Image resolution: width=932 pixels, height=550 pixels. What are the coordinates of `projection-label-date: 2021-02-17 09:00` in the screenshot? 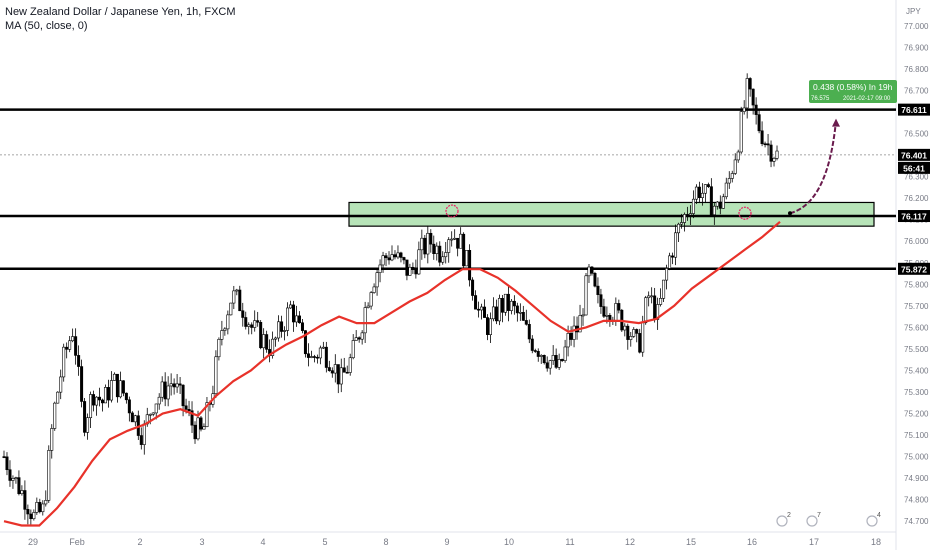 It's located at (867, 99).